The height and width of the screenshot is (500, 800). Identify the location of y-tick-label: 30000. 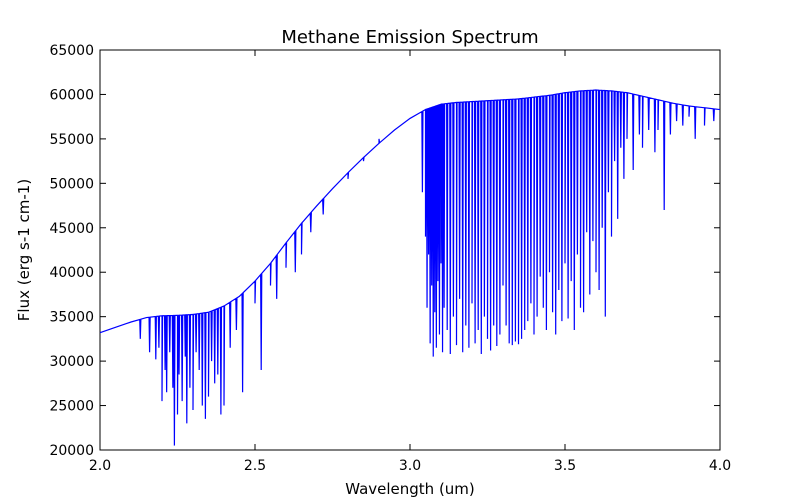
(71, 362).